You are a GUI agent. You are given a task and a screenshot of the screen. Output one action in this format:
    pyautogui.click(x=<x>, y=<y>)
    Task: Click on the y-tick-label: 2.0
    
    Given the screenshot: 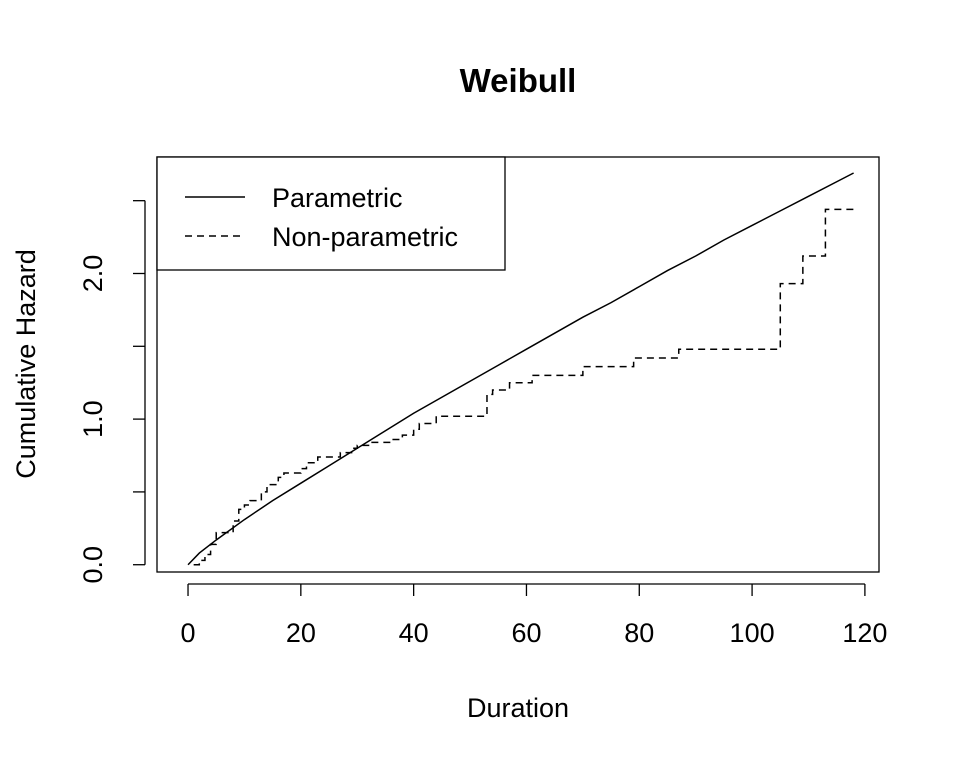 What is the action you would take?
    pyautogui.click(x=93, y=274)
    